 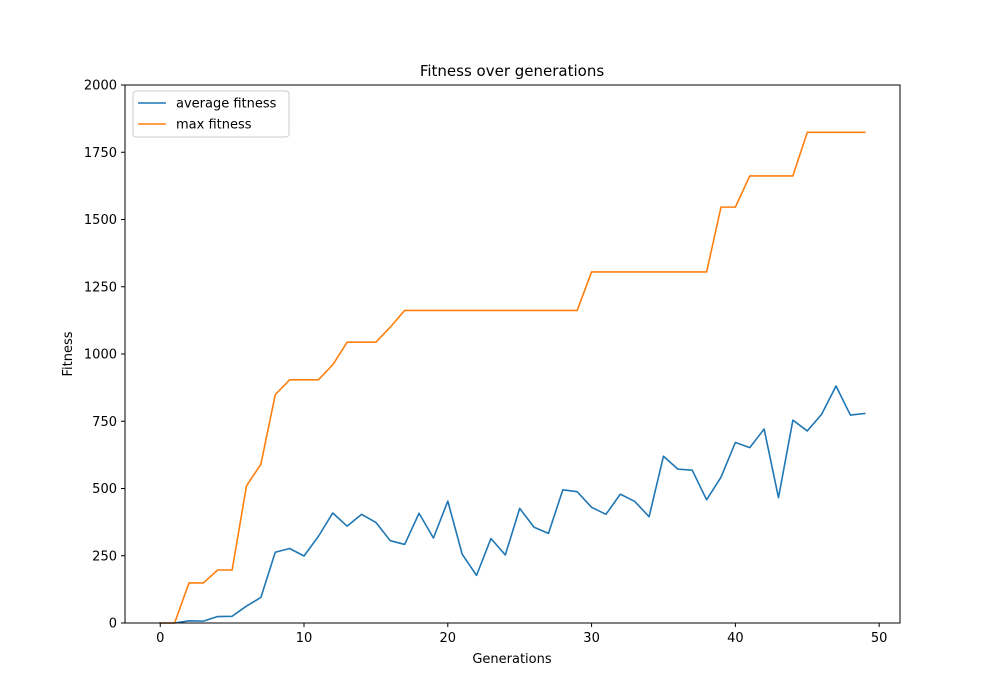 I want to click on y-tick-label: 500, so click(x=104, y=489).